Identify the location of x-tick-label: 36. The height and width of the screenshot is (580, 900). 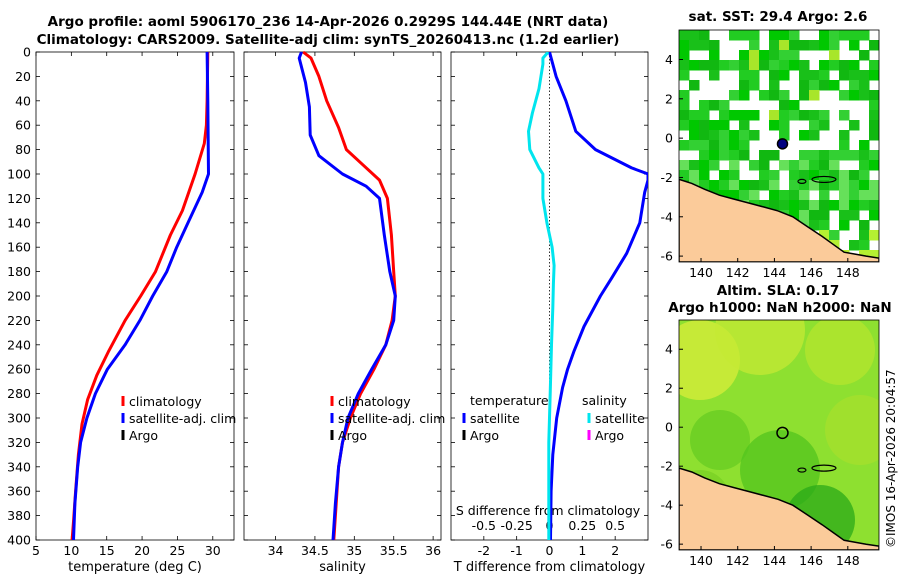
(433, 550).